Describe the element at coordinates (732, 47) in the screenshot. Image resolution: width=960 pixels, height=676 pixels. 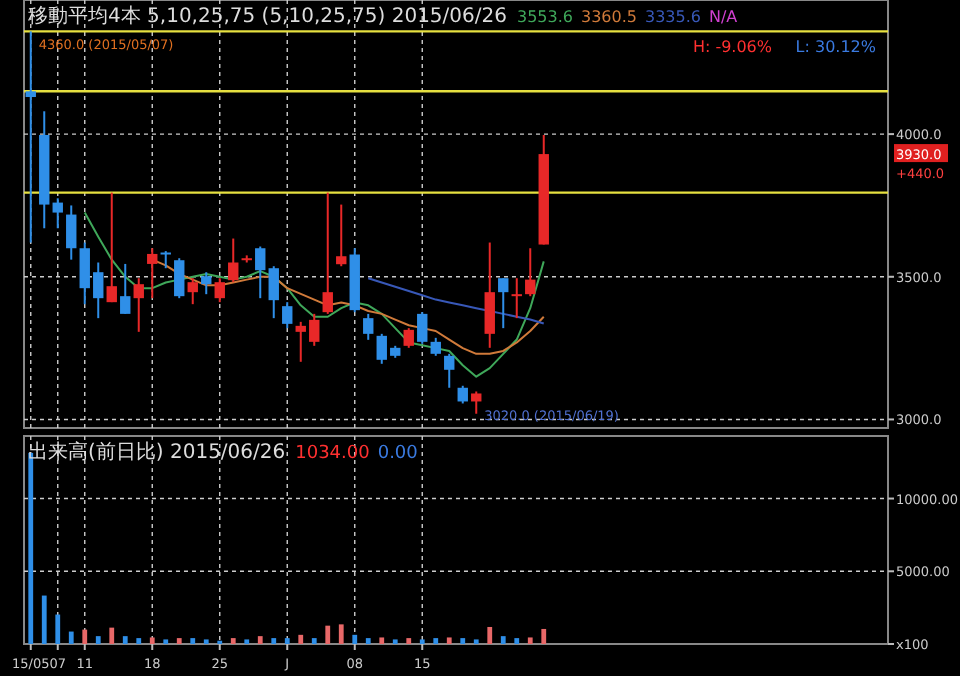
I see `annotation: H: -9.06%` at that location.